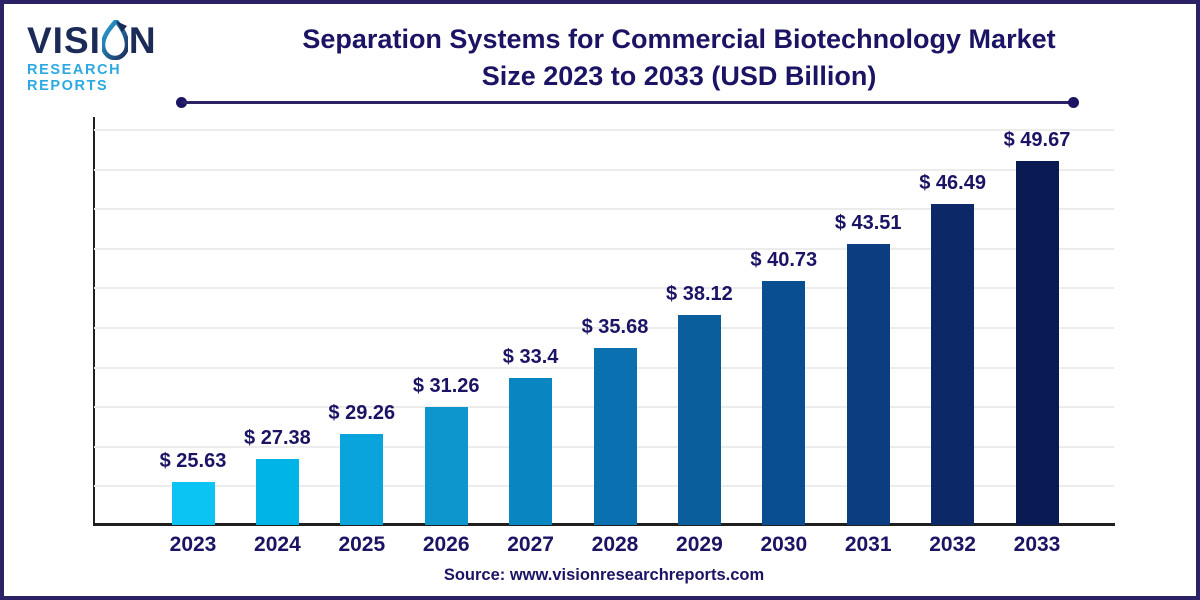 The image size is (1200, 600). What do you see at coordinates (868, 222) in the screenshot?
I see `bar-value-label: $ 43.51` at bounding box center [868, 222].